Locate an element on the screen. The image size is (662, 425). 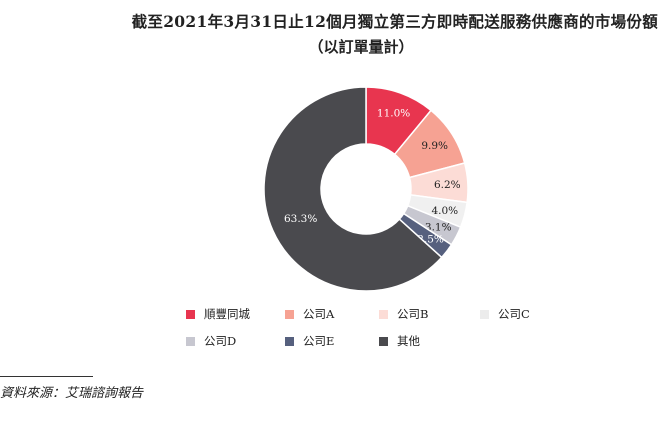
legend-item-2: 公司A is located at coordinates (309, 314).